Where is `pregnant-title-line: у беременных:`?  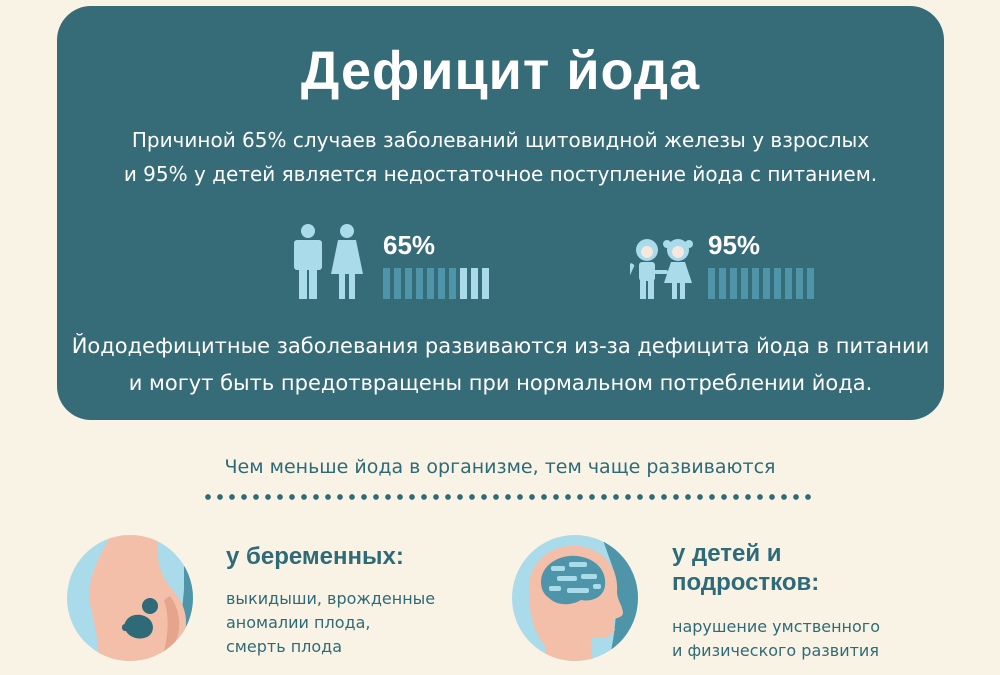 pregnant-title-line: у беременных: is located at coordinates (315, 556).